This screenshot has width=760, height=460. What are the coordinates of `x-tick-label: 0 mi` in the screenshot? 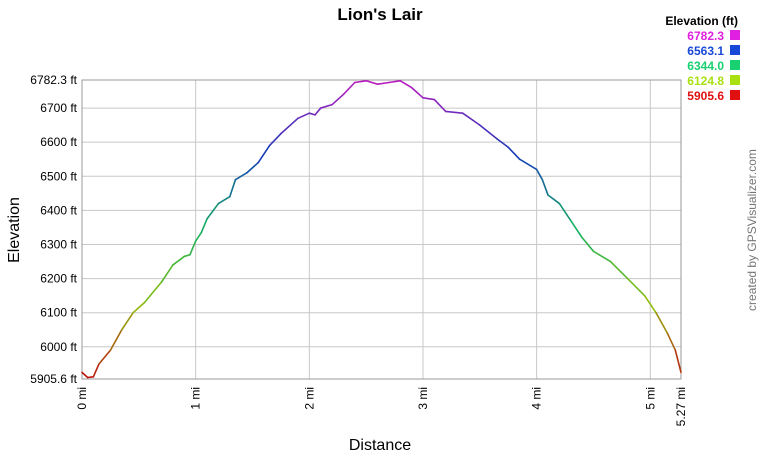 It's located at (82, 398).